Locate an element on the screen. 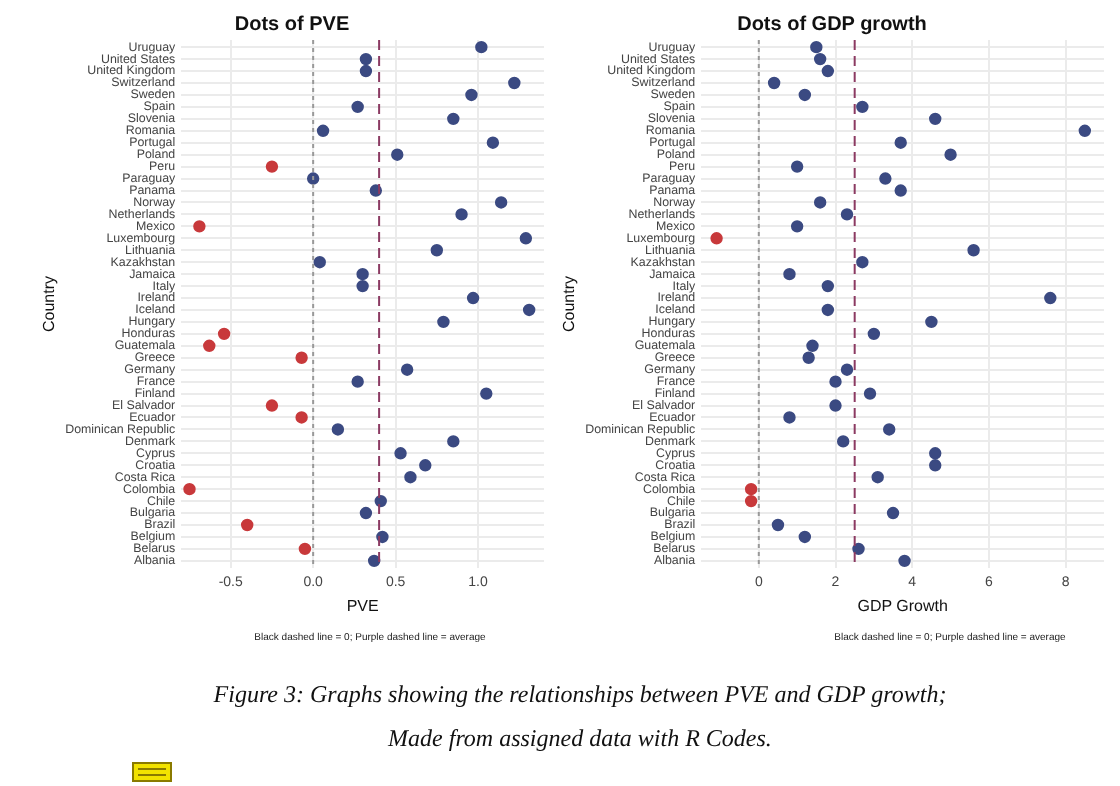 The width and height of the screenshot is (1120, 786). x-axis-title: PVE is located at coordinates (362, 605).